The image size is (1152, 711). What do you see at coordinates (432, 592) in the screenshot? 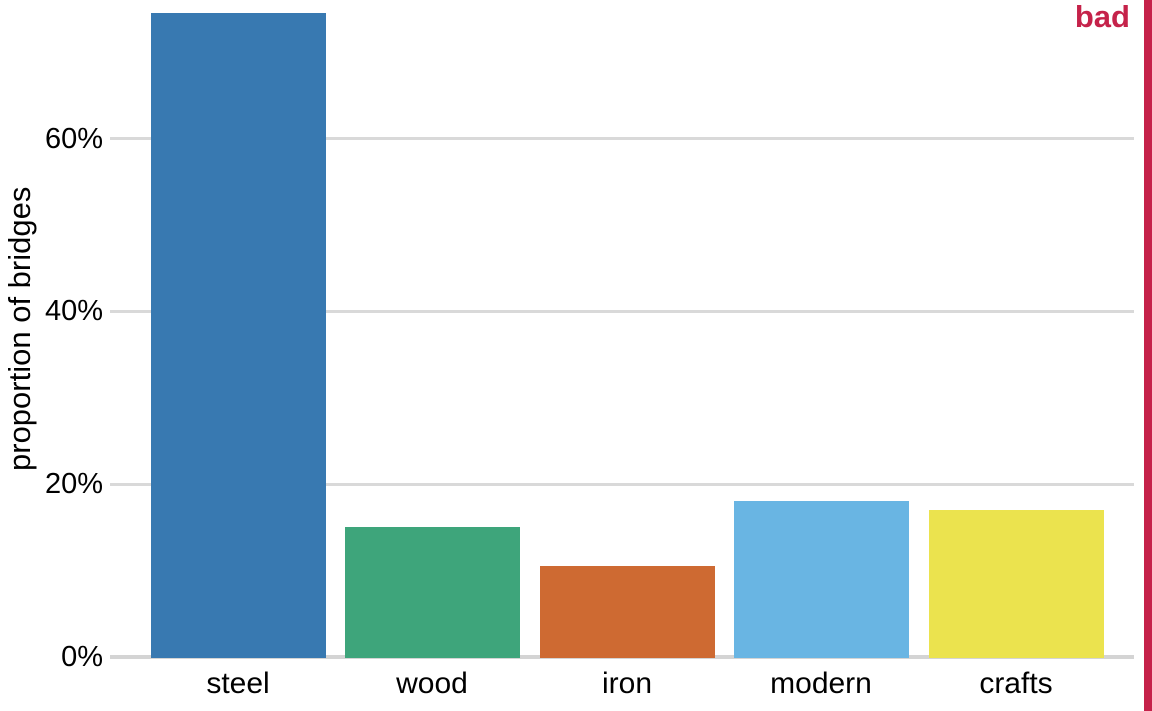
I see `bar-wood` at bounding box center [432, 592].